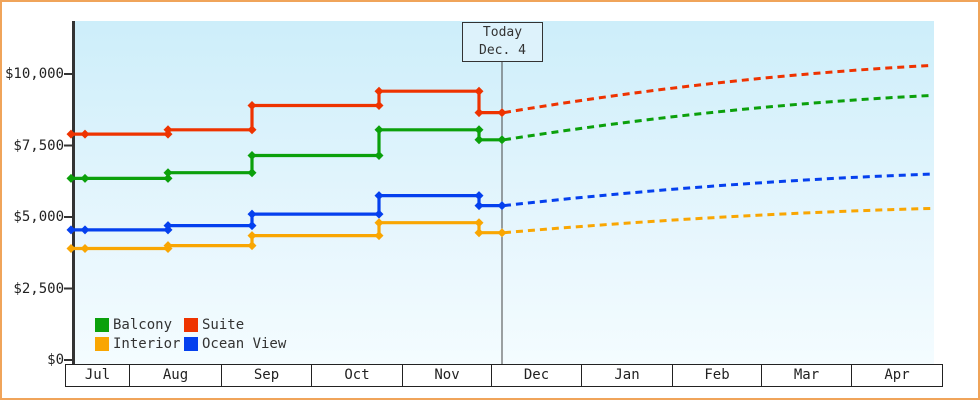 The image size is (980, 400). Describe the element at coordinates (267, 375) in the screenshot. I see `month-cell-sep: Sep` at that location.